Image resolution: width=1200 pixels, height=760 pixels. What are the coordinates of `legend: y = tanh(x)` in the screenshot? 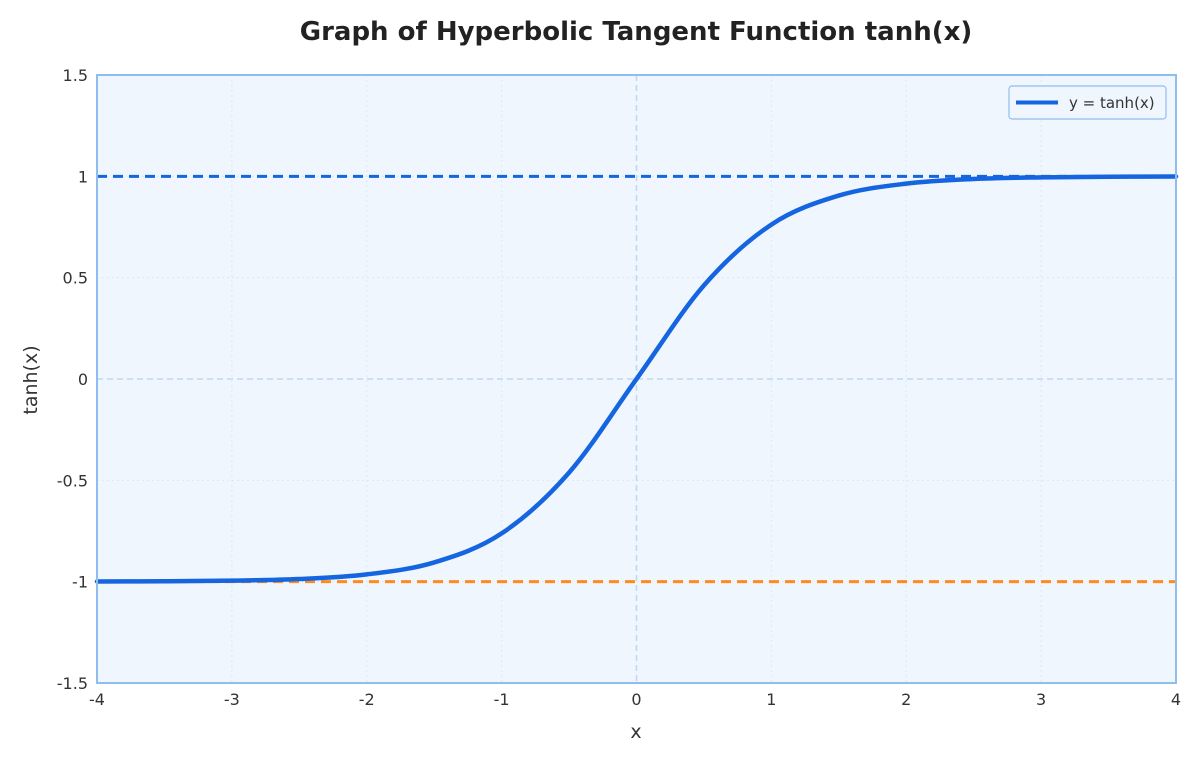 It's located at (1087, 102).